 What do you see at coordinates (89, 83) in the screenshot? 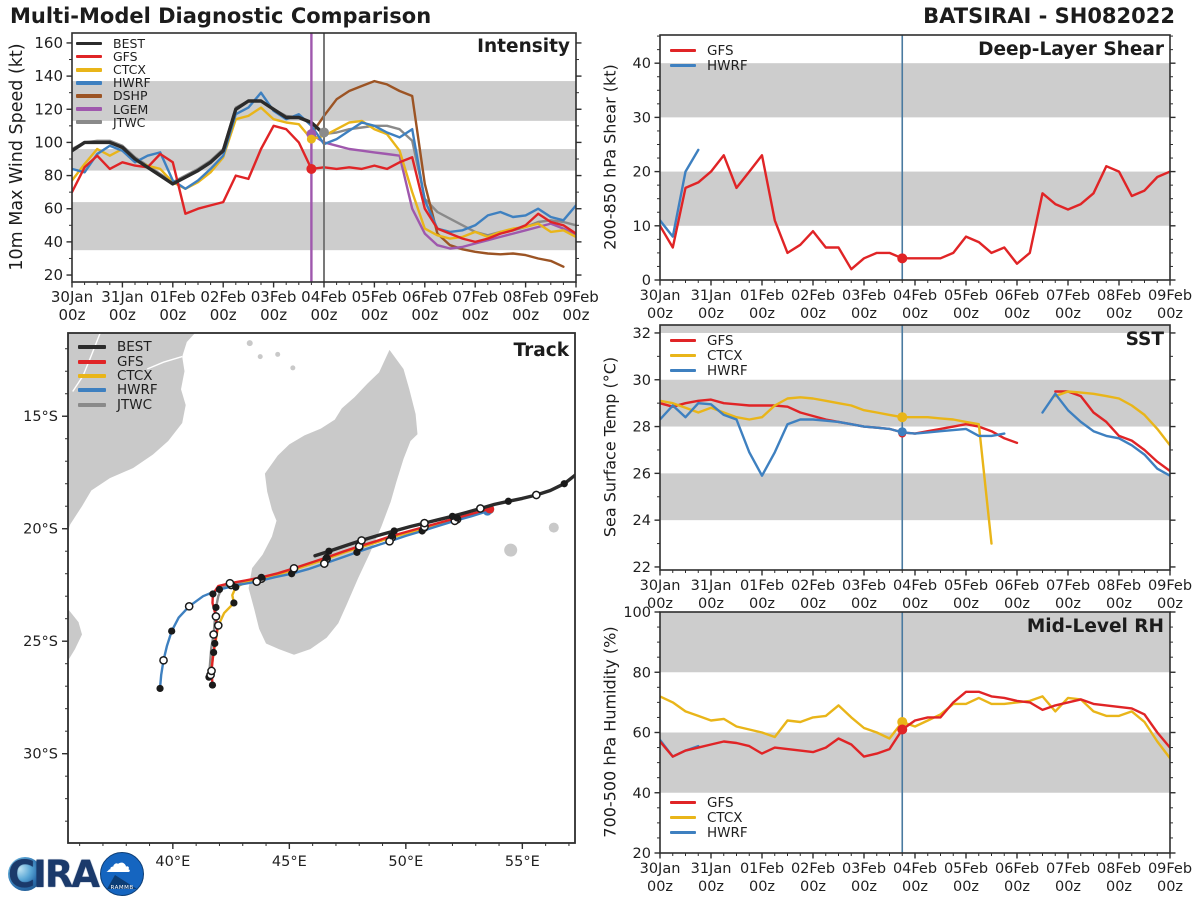
I see `legend-swatch-hwrf` at bounding box center [89, 83].